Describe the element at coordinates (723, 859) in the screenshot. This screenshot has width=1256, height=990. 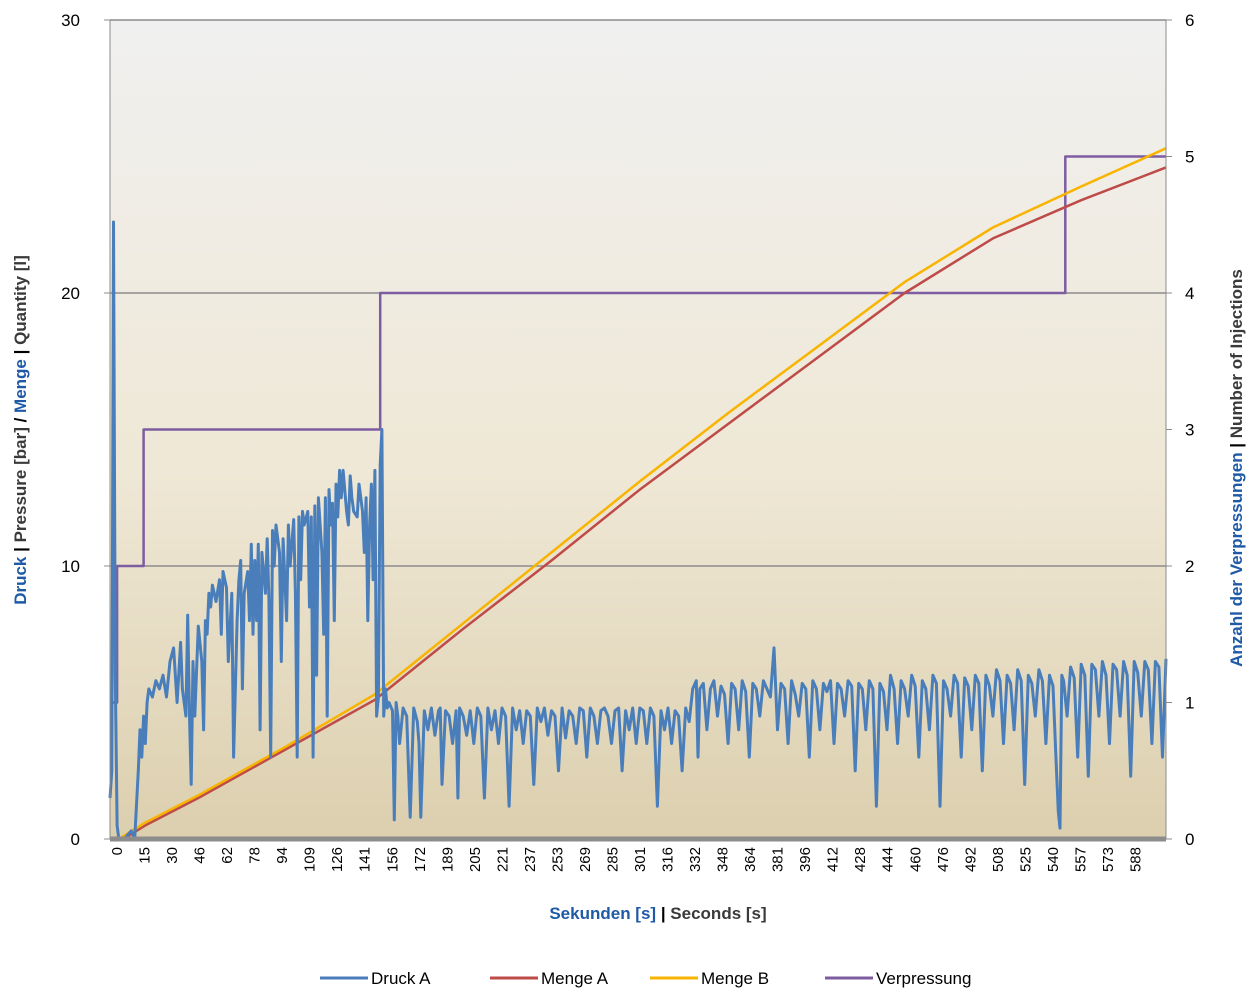
I see `x-tick-label: 348` at that location.